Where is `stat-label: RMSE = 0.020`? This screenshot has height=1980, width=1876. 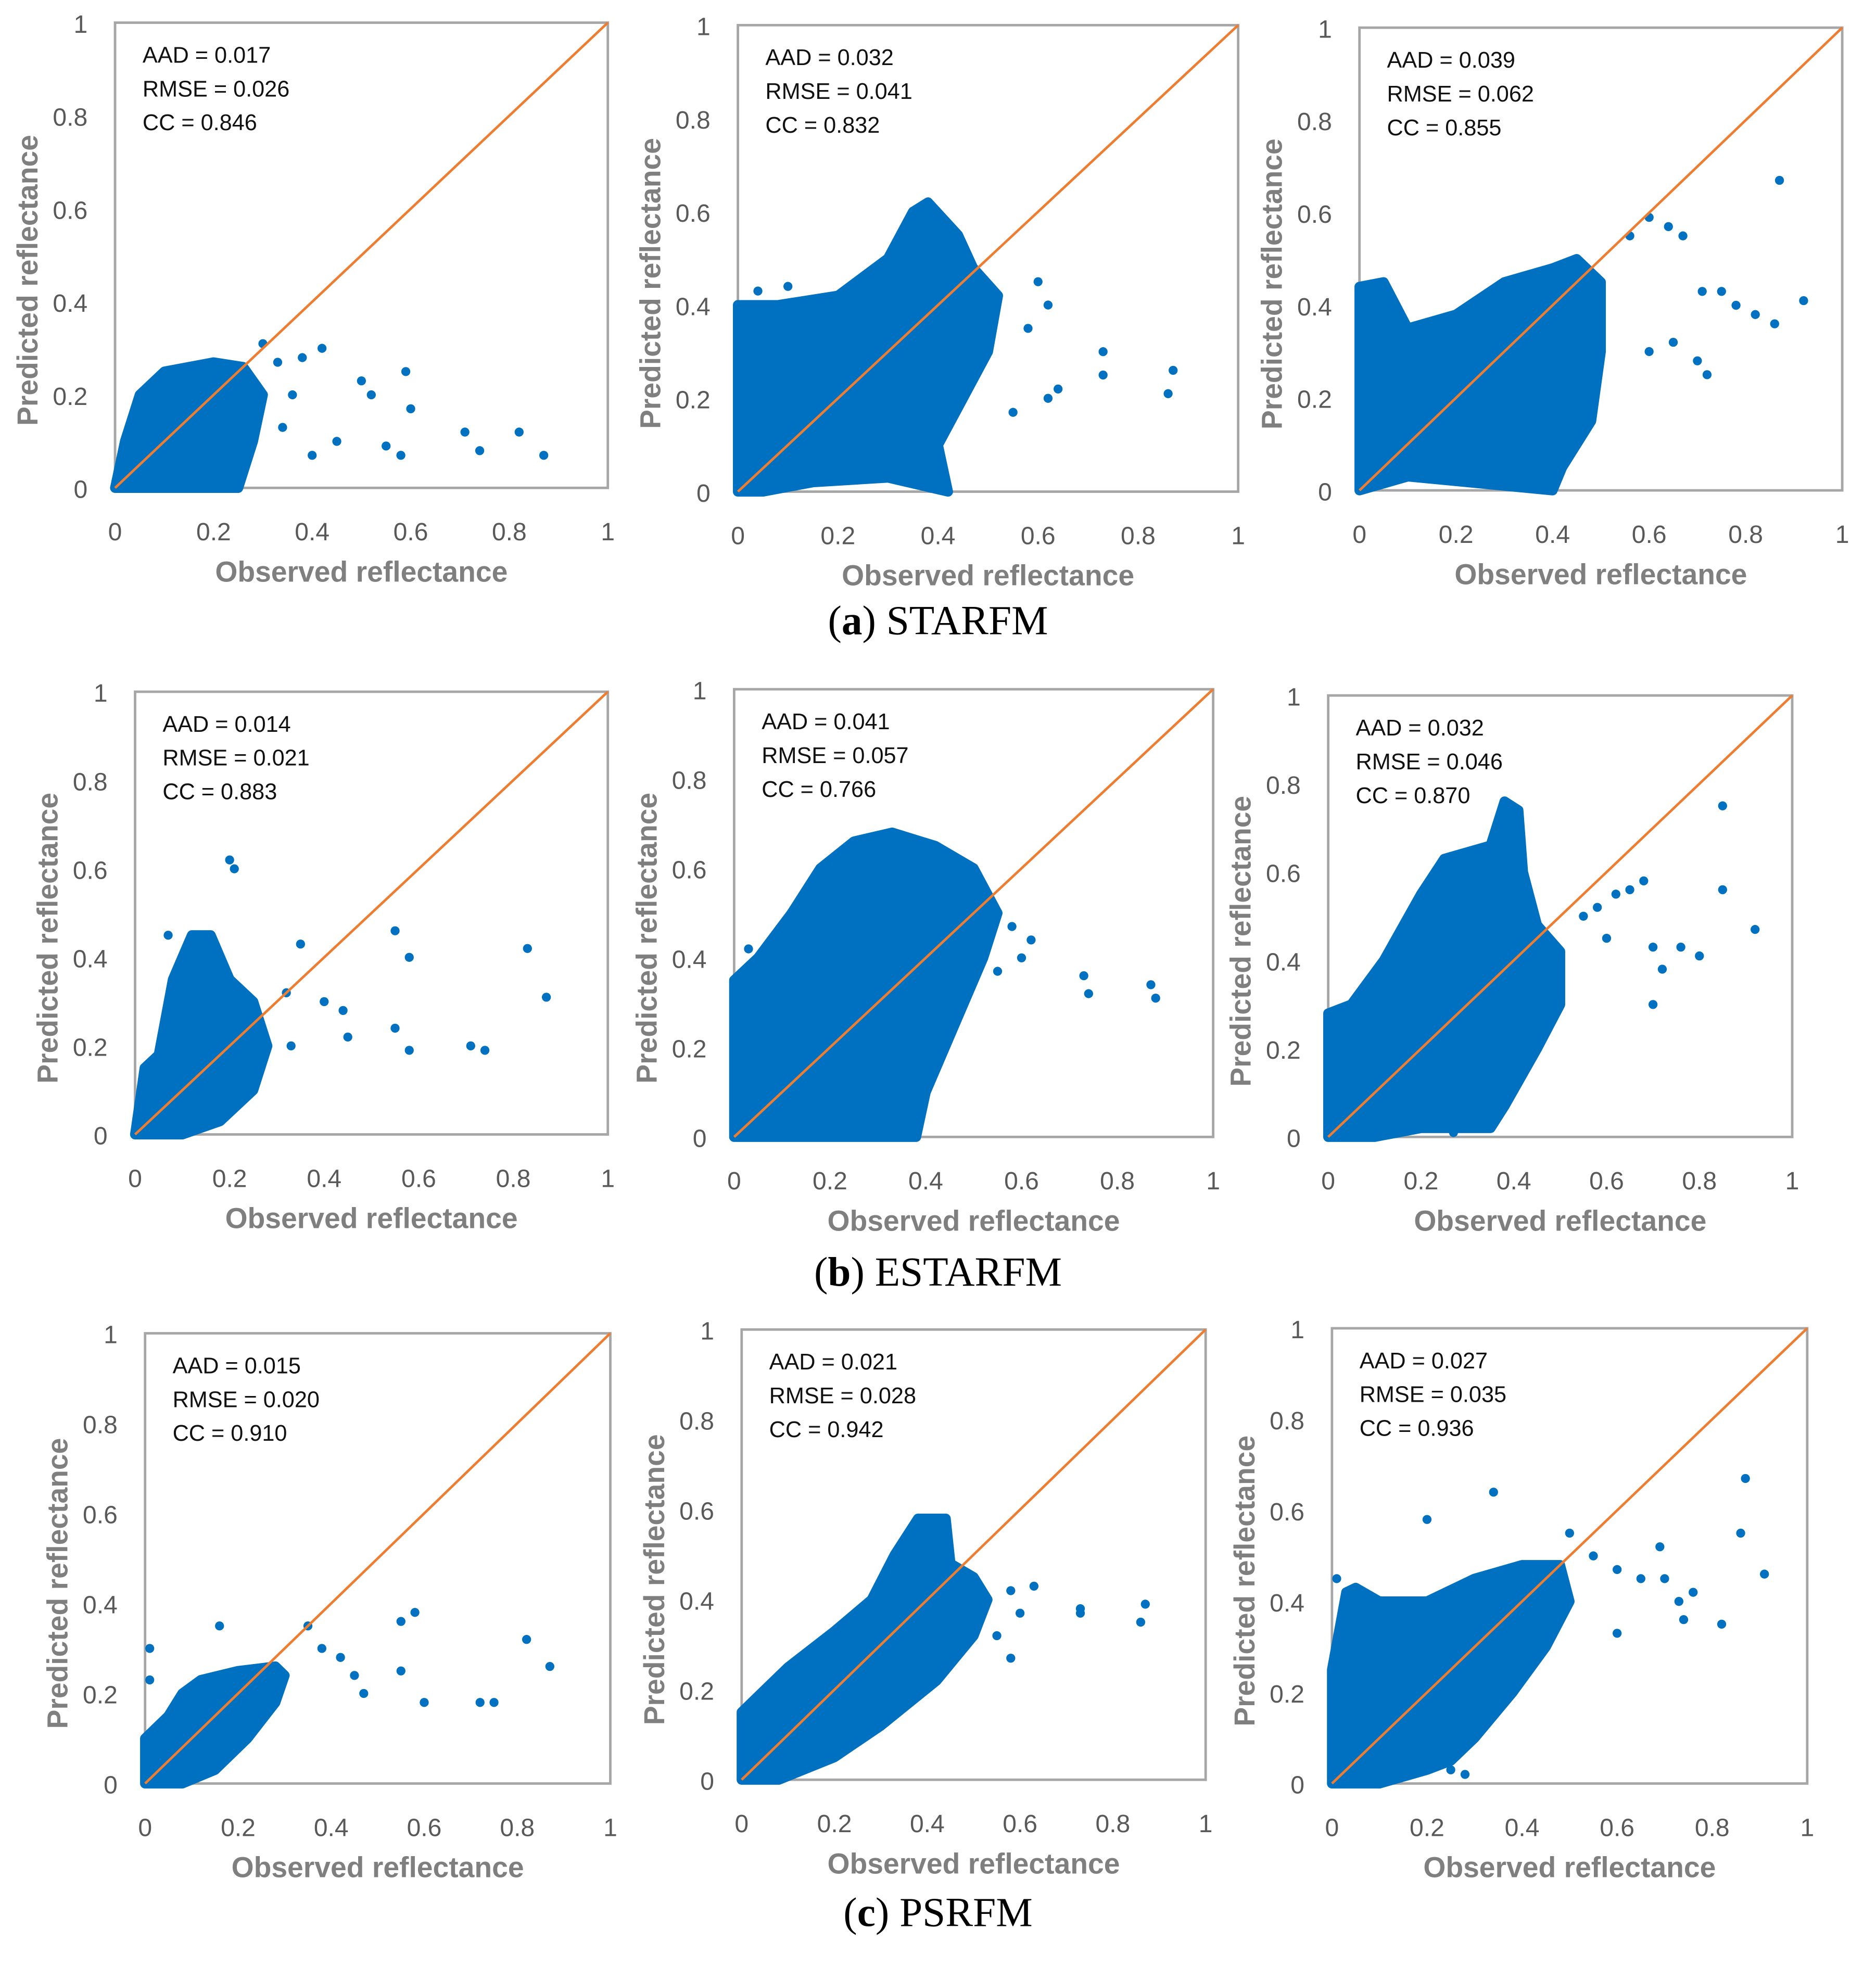
stat-label: RMSE = 0.020 is located at coordinates (246, 1399).